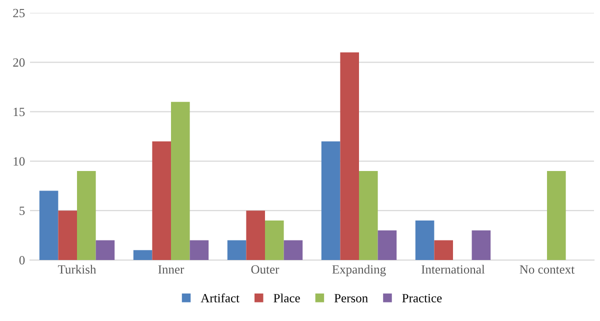  I want to click on x-tick-label: Outer, so click(265, 269).